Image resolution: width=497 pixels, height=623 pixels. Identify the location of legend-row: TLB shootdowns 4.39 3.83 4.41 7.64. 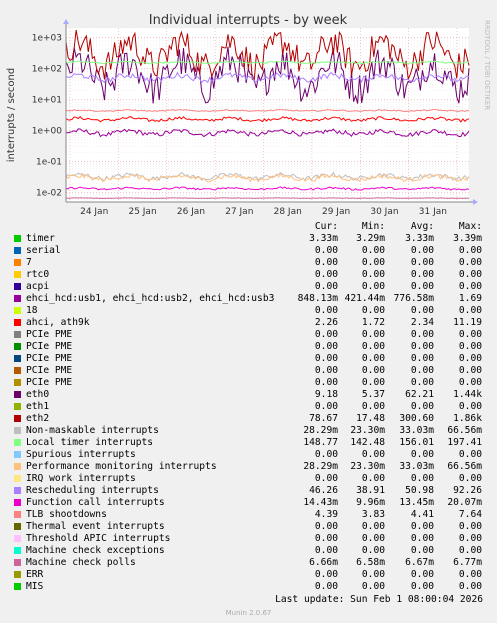
(248, 515).